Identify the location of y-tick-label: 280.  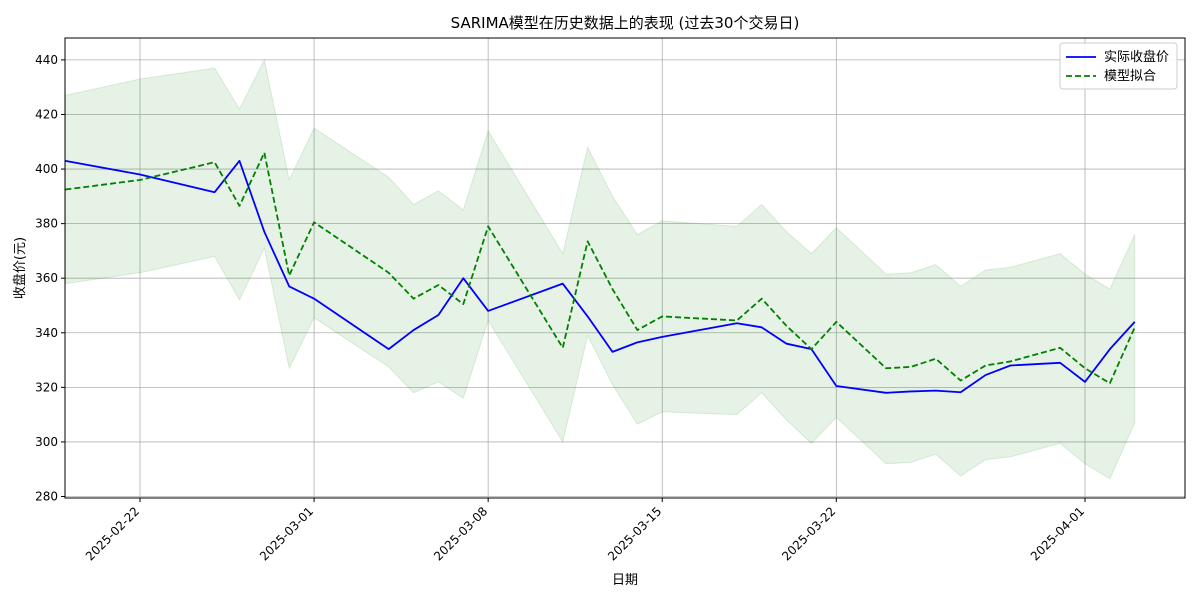
(46, 497).